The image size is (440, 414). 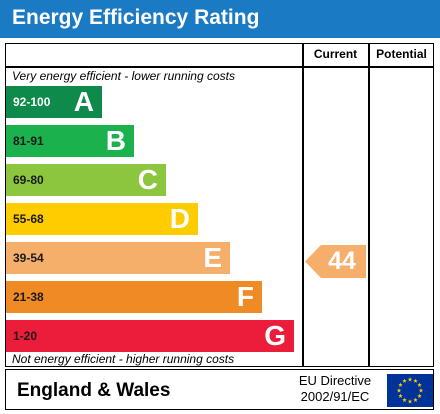 I want to click on band-letter: A, so click(x=83, y=101).